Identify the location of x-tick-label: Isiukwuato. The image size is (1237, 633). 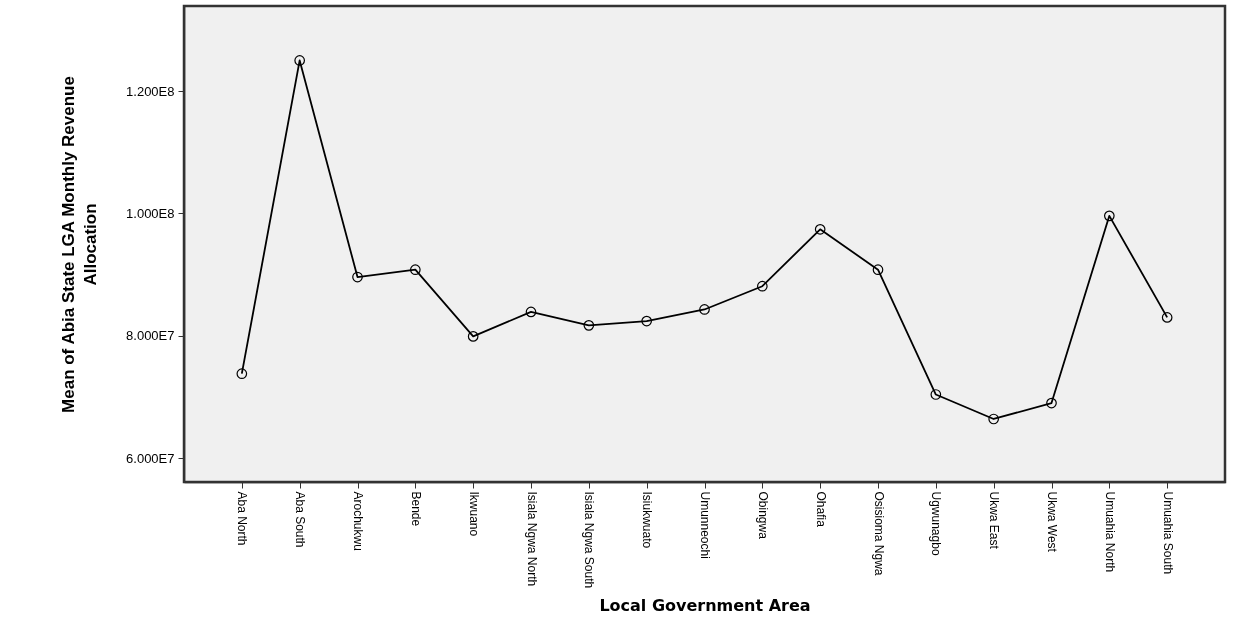
(647, 520).